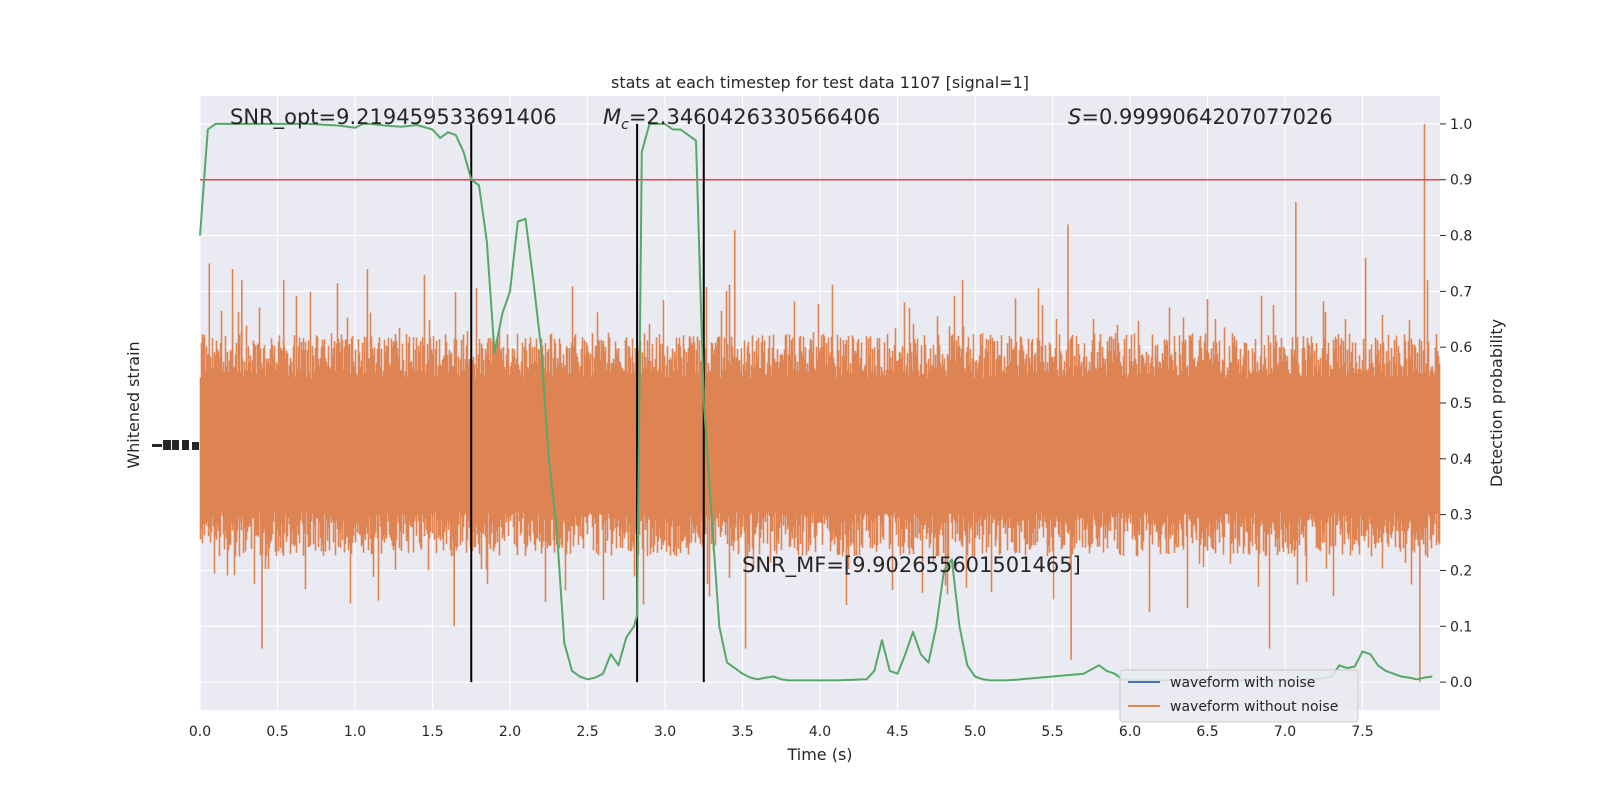  Describe the element at coordinates (587, 732) in the screenshot. I see `x-tick-label: 2.5` at that location.